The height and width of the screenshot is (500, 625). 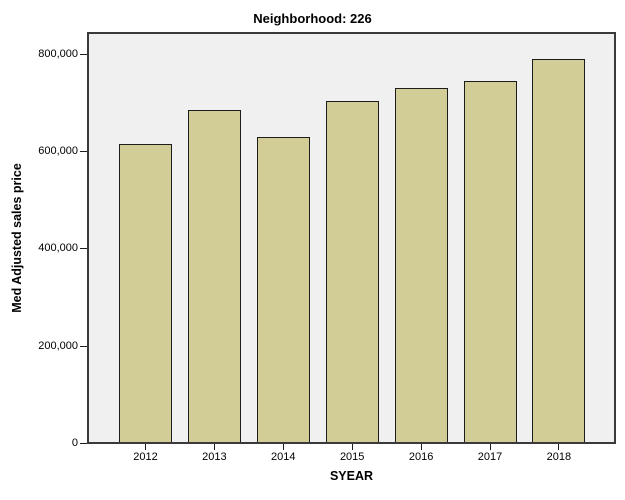 What do you see at coordinates (421, 457) in the screenshot?
I see `x-tick-label-2016: 2016` at bounding box center [421, 457].